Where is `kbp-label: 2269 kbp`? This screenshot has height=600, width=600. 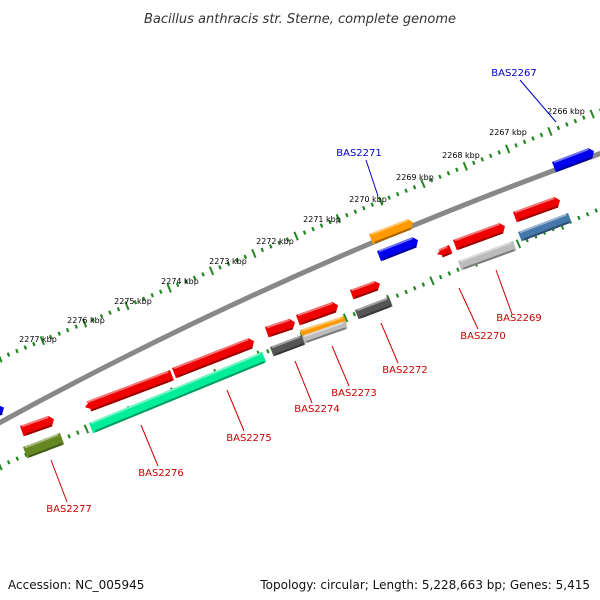
kbp-label: 2269 kbp is located at coordinates (415, 177).